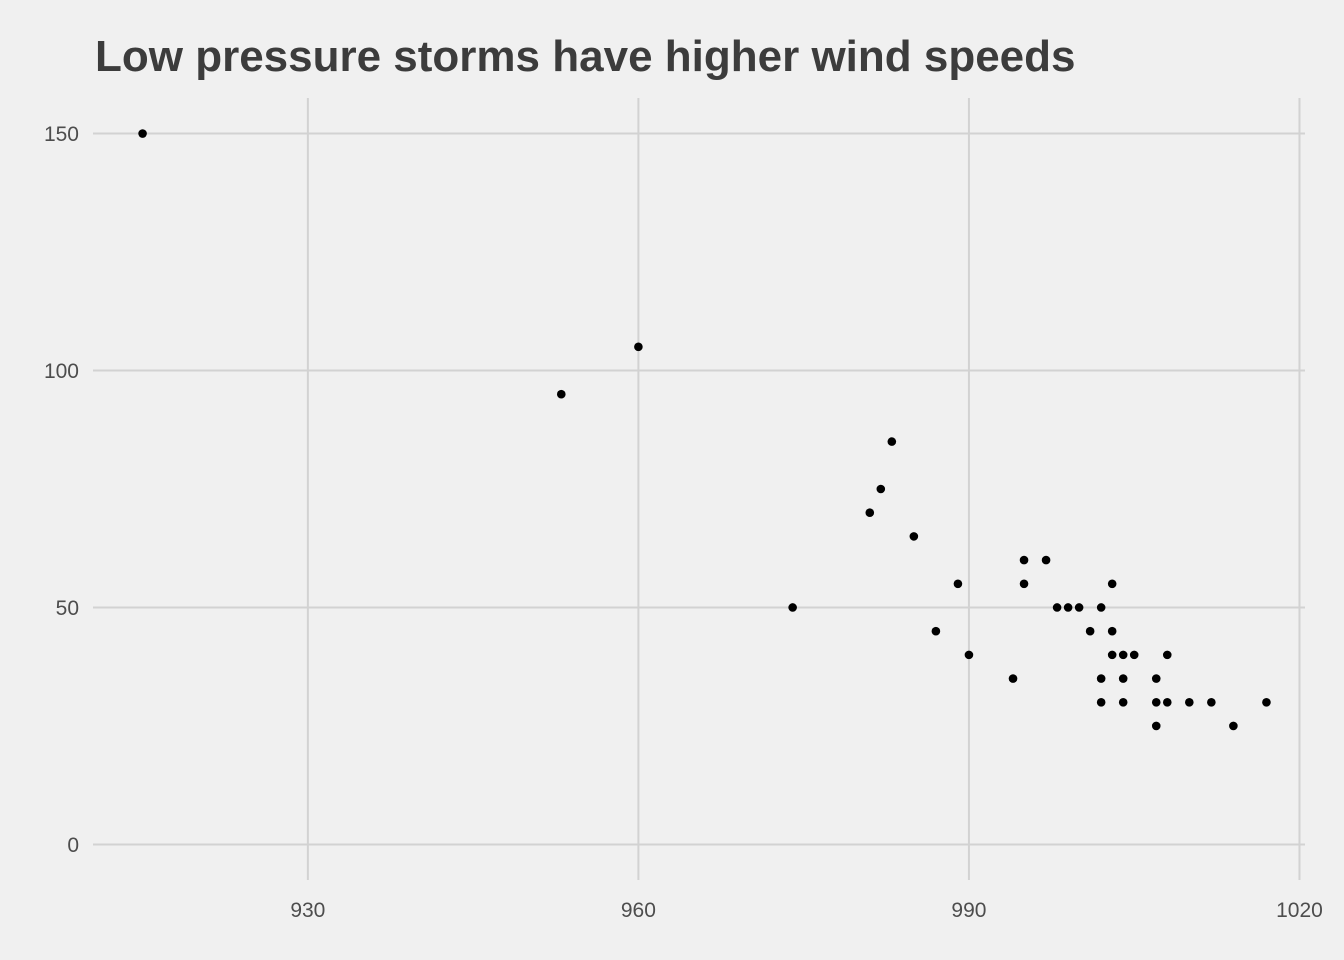 The image size is (1344, 960). I want to click on x-tick-label: 1020, so click(1299, 910).